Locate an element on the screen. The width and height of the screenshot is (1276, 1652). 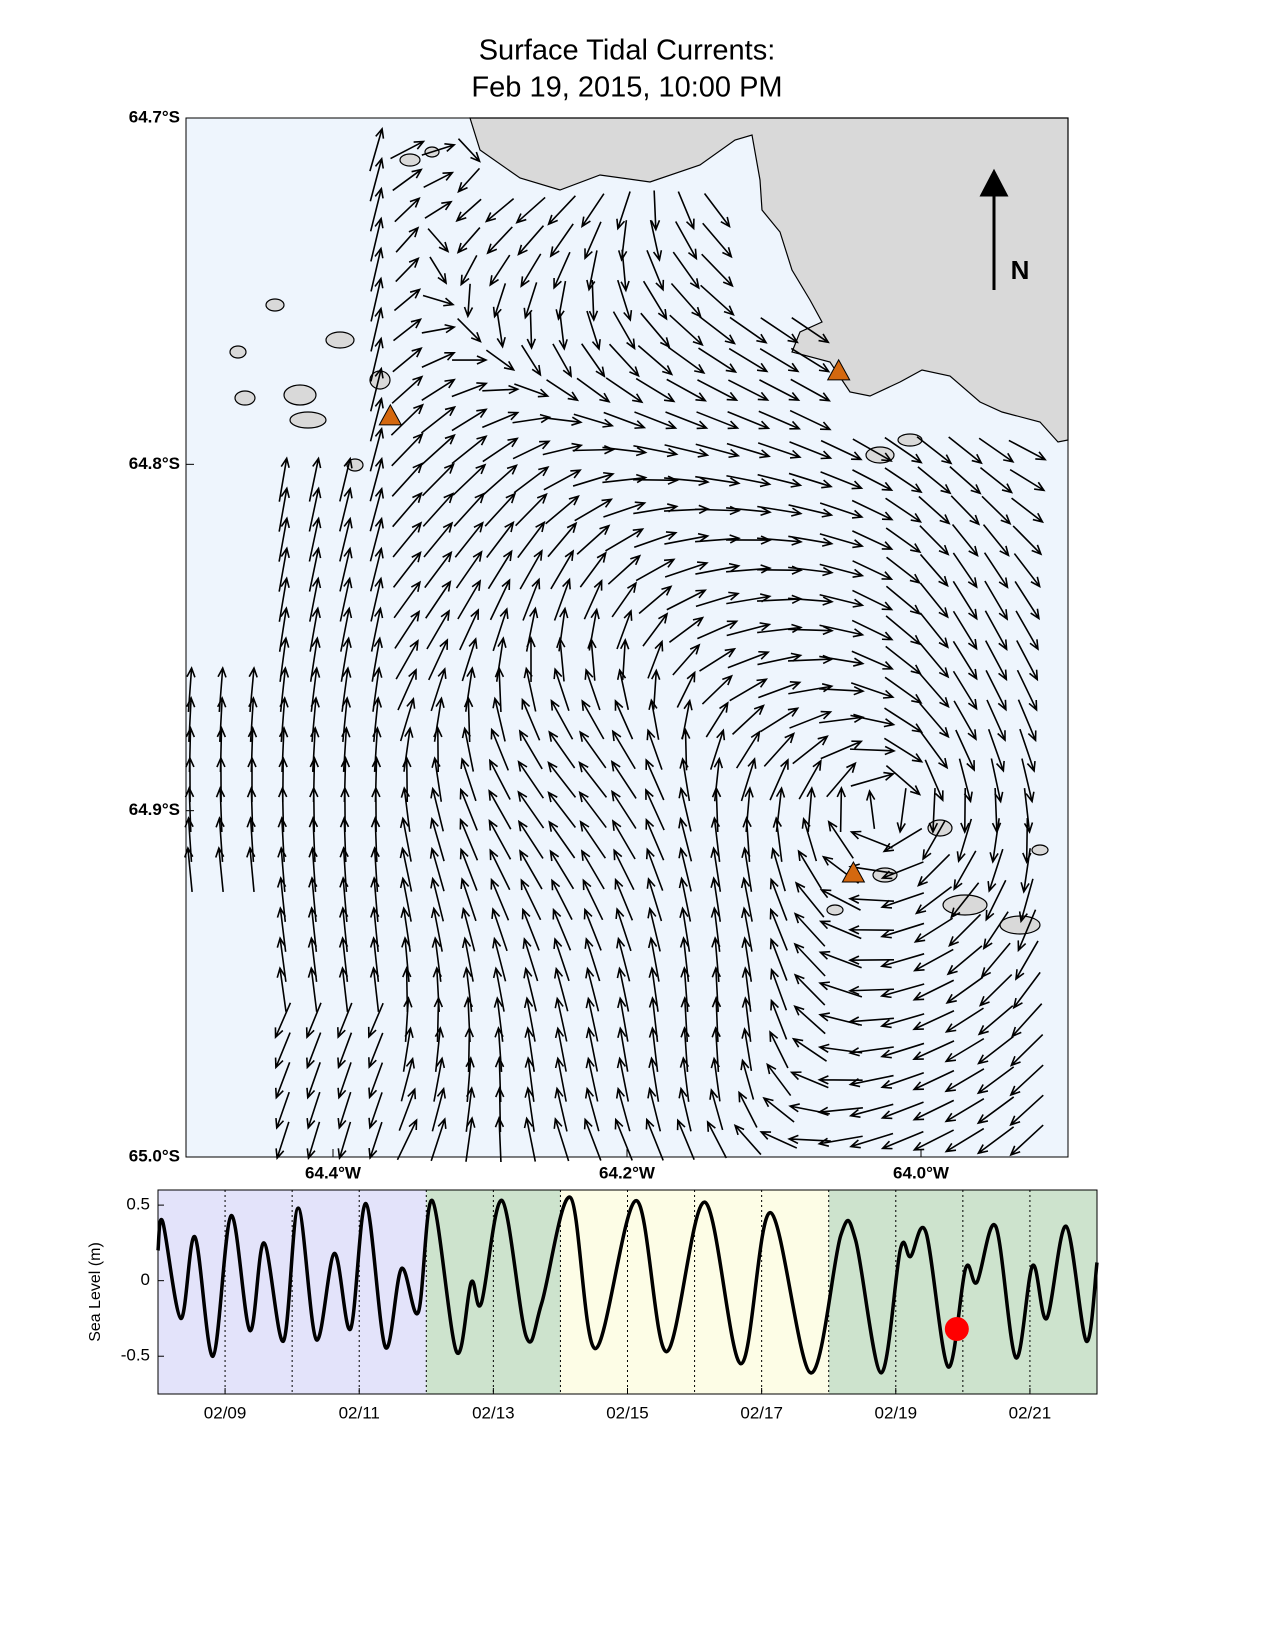
x-tick-label: 02/15 is located at coordinates (627, 1412).